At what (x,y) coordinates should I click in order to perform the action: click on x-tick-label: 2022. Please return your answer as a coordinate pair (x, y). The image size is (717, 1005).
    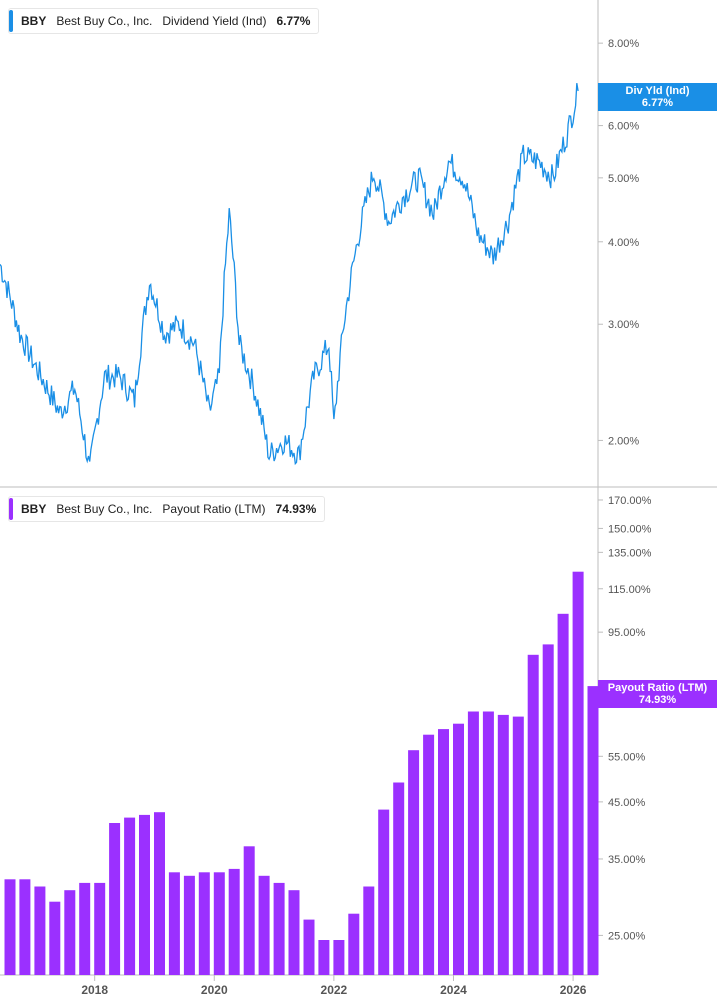
    Looking at the image, I should click on (334, 990).